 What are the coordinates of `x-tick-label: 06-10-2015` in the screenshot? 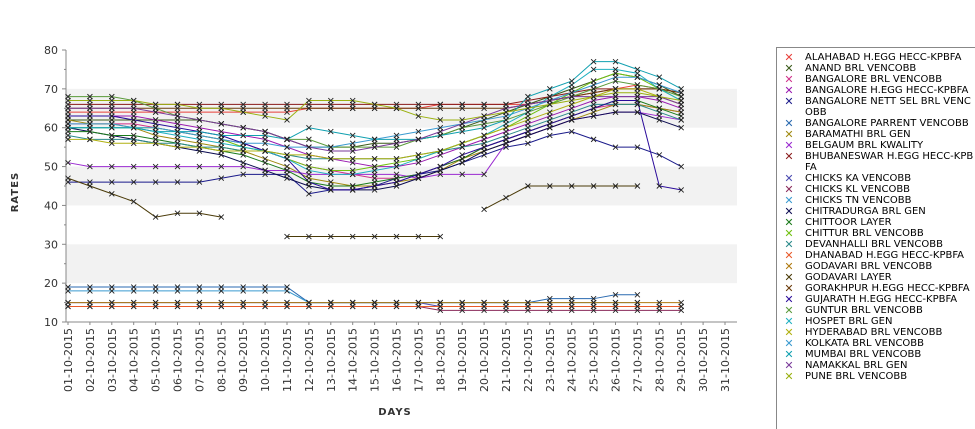 It's located at (178, 360).